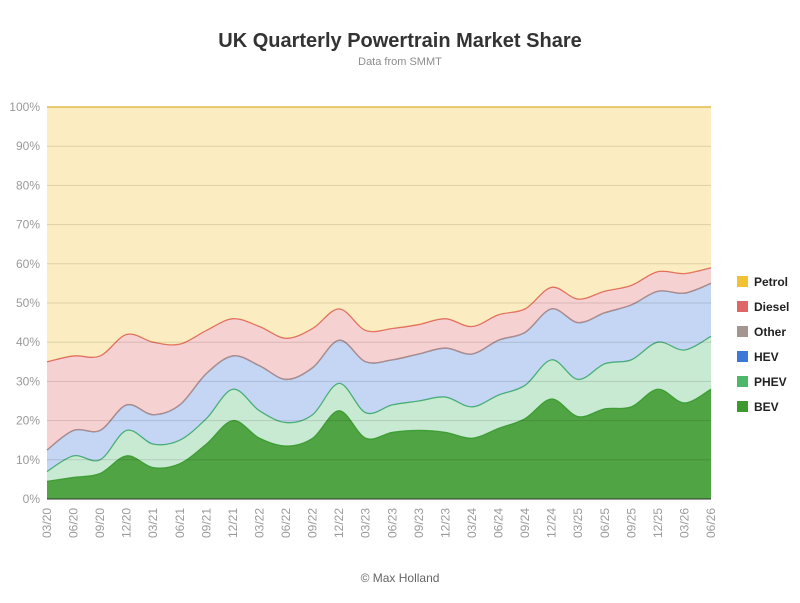 This screenshot has width=800, height=603. What do you see at coordinates (233, 523) in the screenshot?
I see `x-tick-label: 12/21` at bounding box center [233, 523].